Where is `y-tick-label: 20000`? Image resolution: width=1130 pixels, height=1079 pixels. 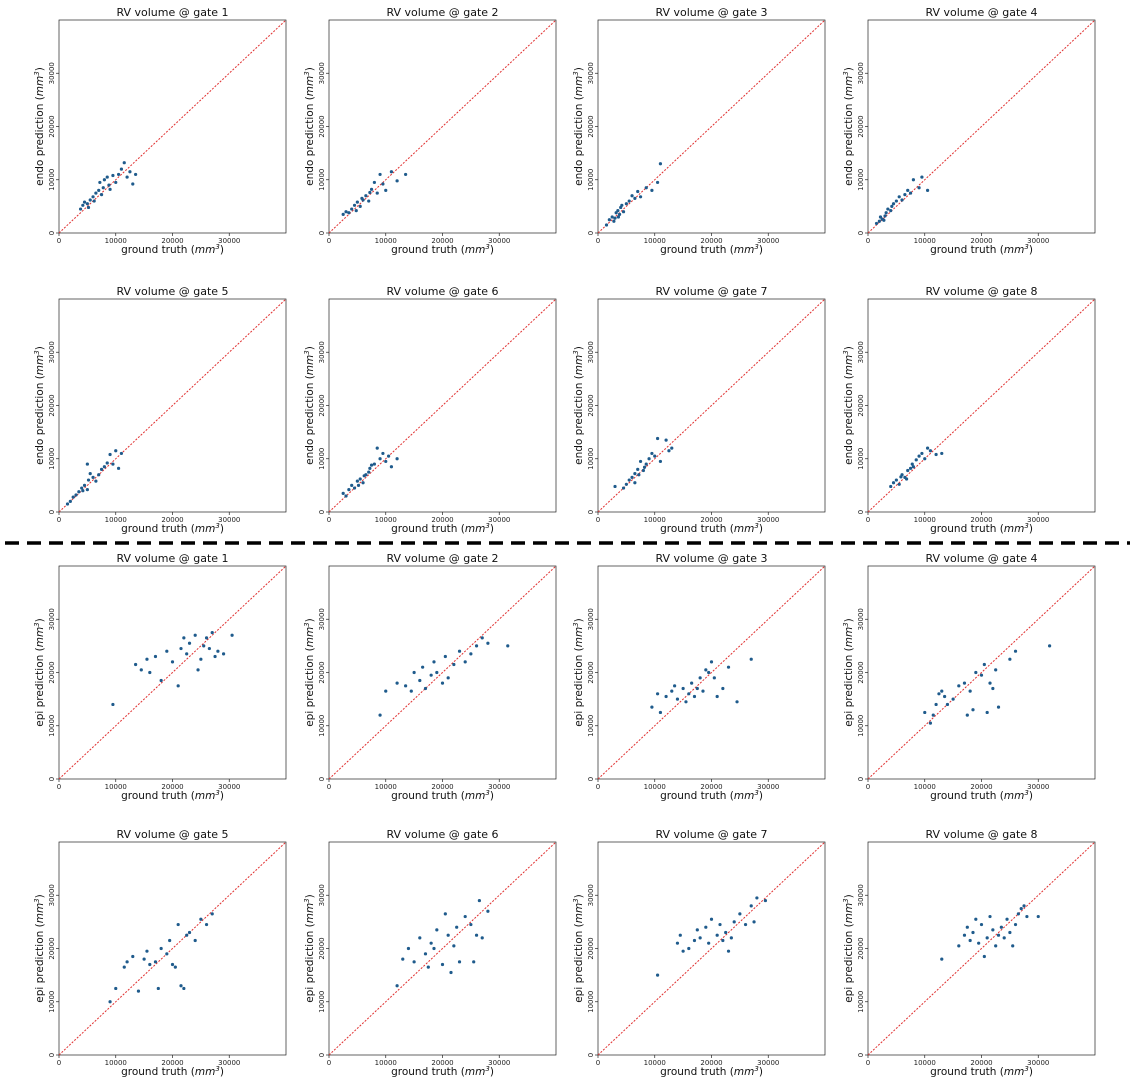 y-tick-label: 20000 is located at coordinates (322, 948).